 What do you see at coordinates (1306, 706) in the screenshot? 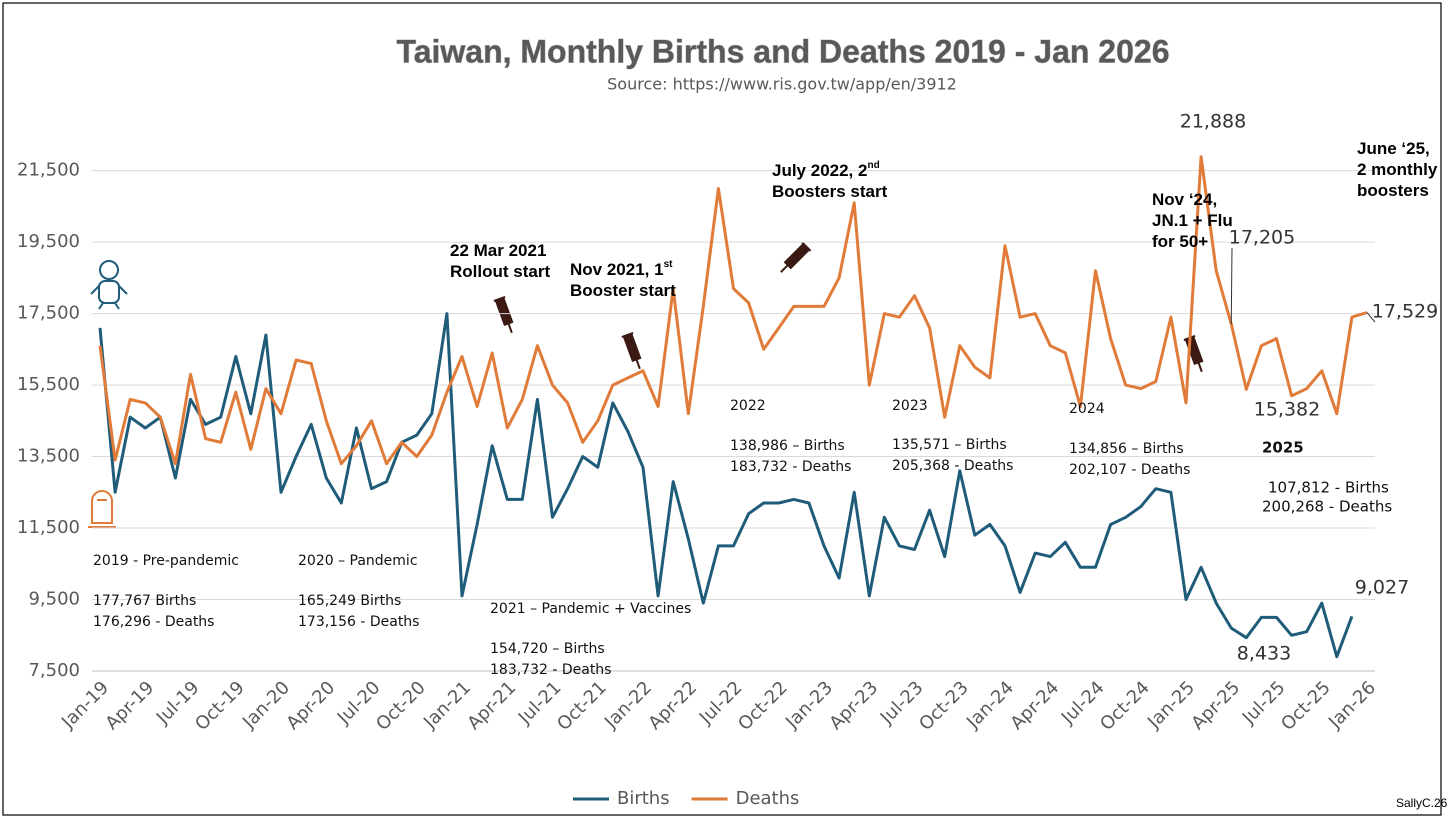
I see `x-tick-label: Oct-25` at bounding box center [1306, 706].